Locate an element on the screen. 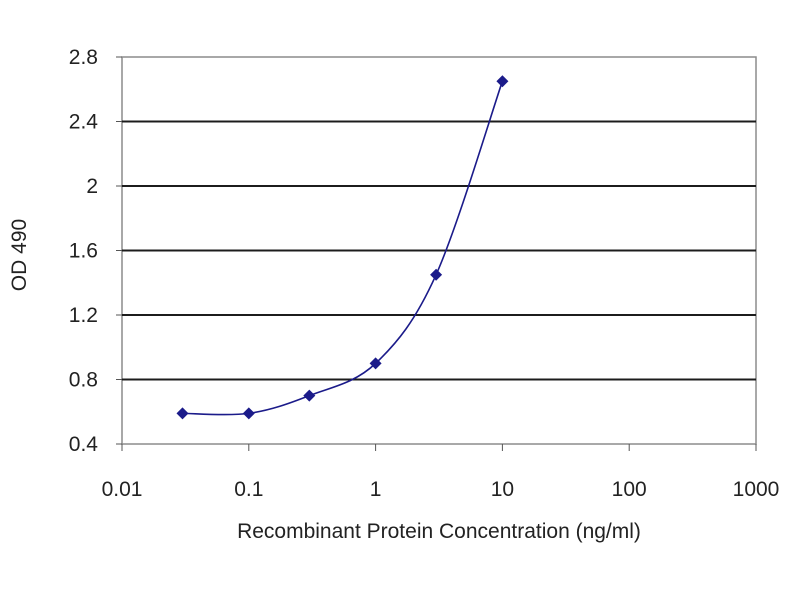 The width and height of the screenshot is (800, 605). y-tick-label: 2.8 is located at coordinates (83, 57).